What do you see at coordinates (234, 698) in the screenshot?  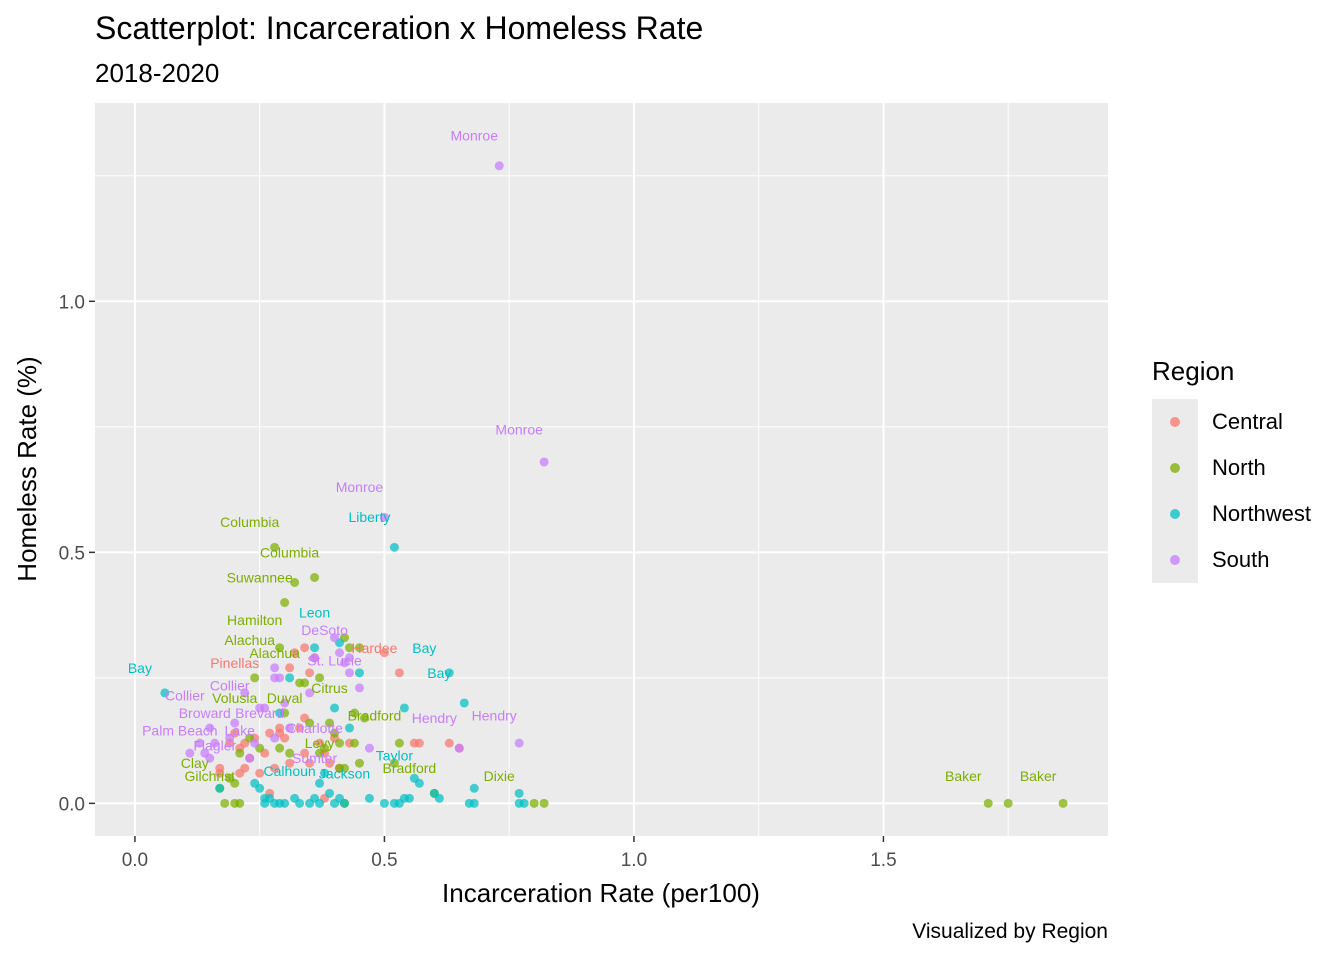 I see `point-label-north: Volusia` at bounding box center [234, 698].